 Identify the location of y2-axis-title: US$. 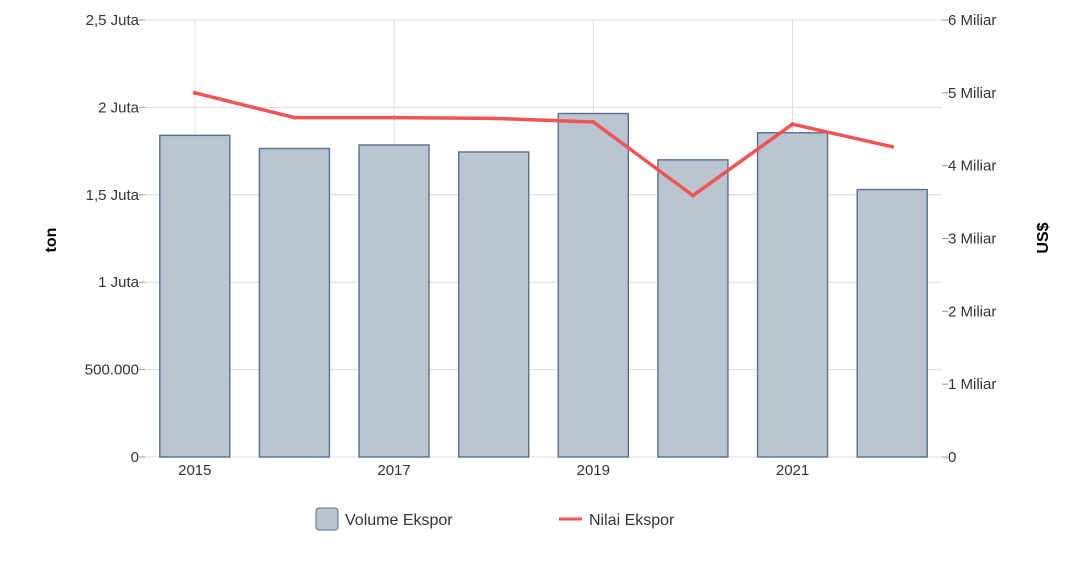
(1043, 237).